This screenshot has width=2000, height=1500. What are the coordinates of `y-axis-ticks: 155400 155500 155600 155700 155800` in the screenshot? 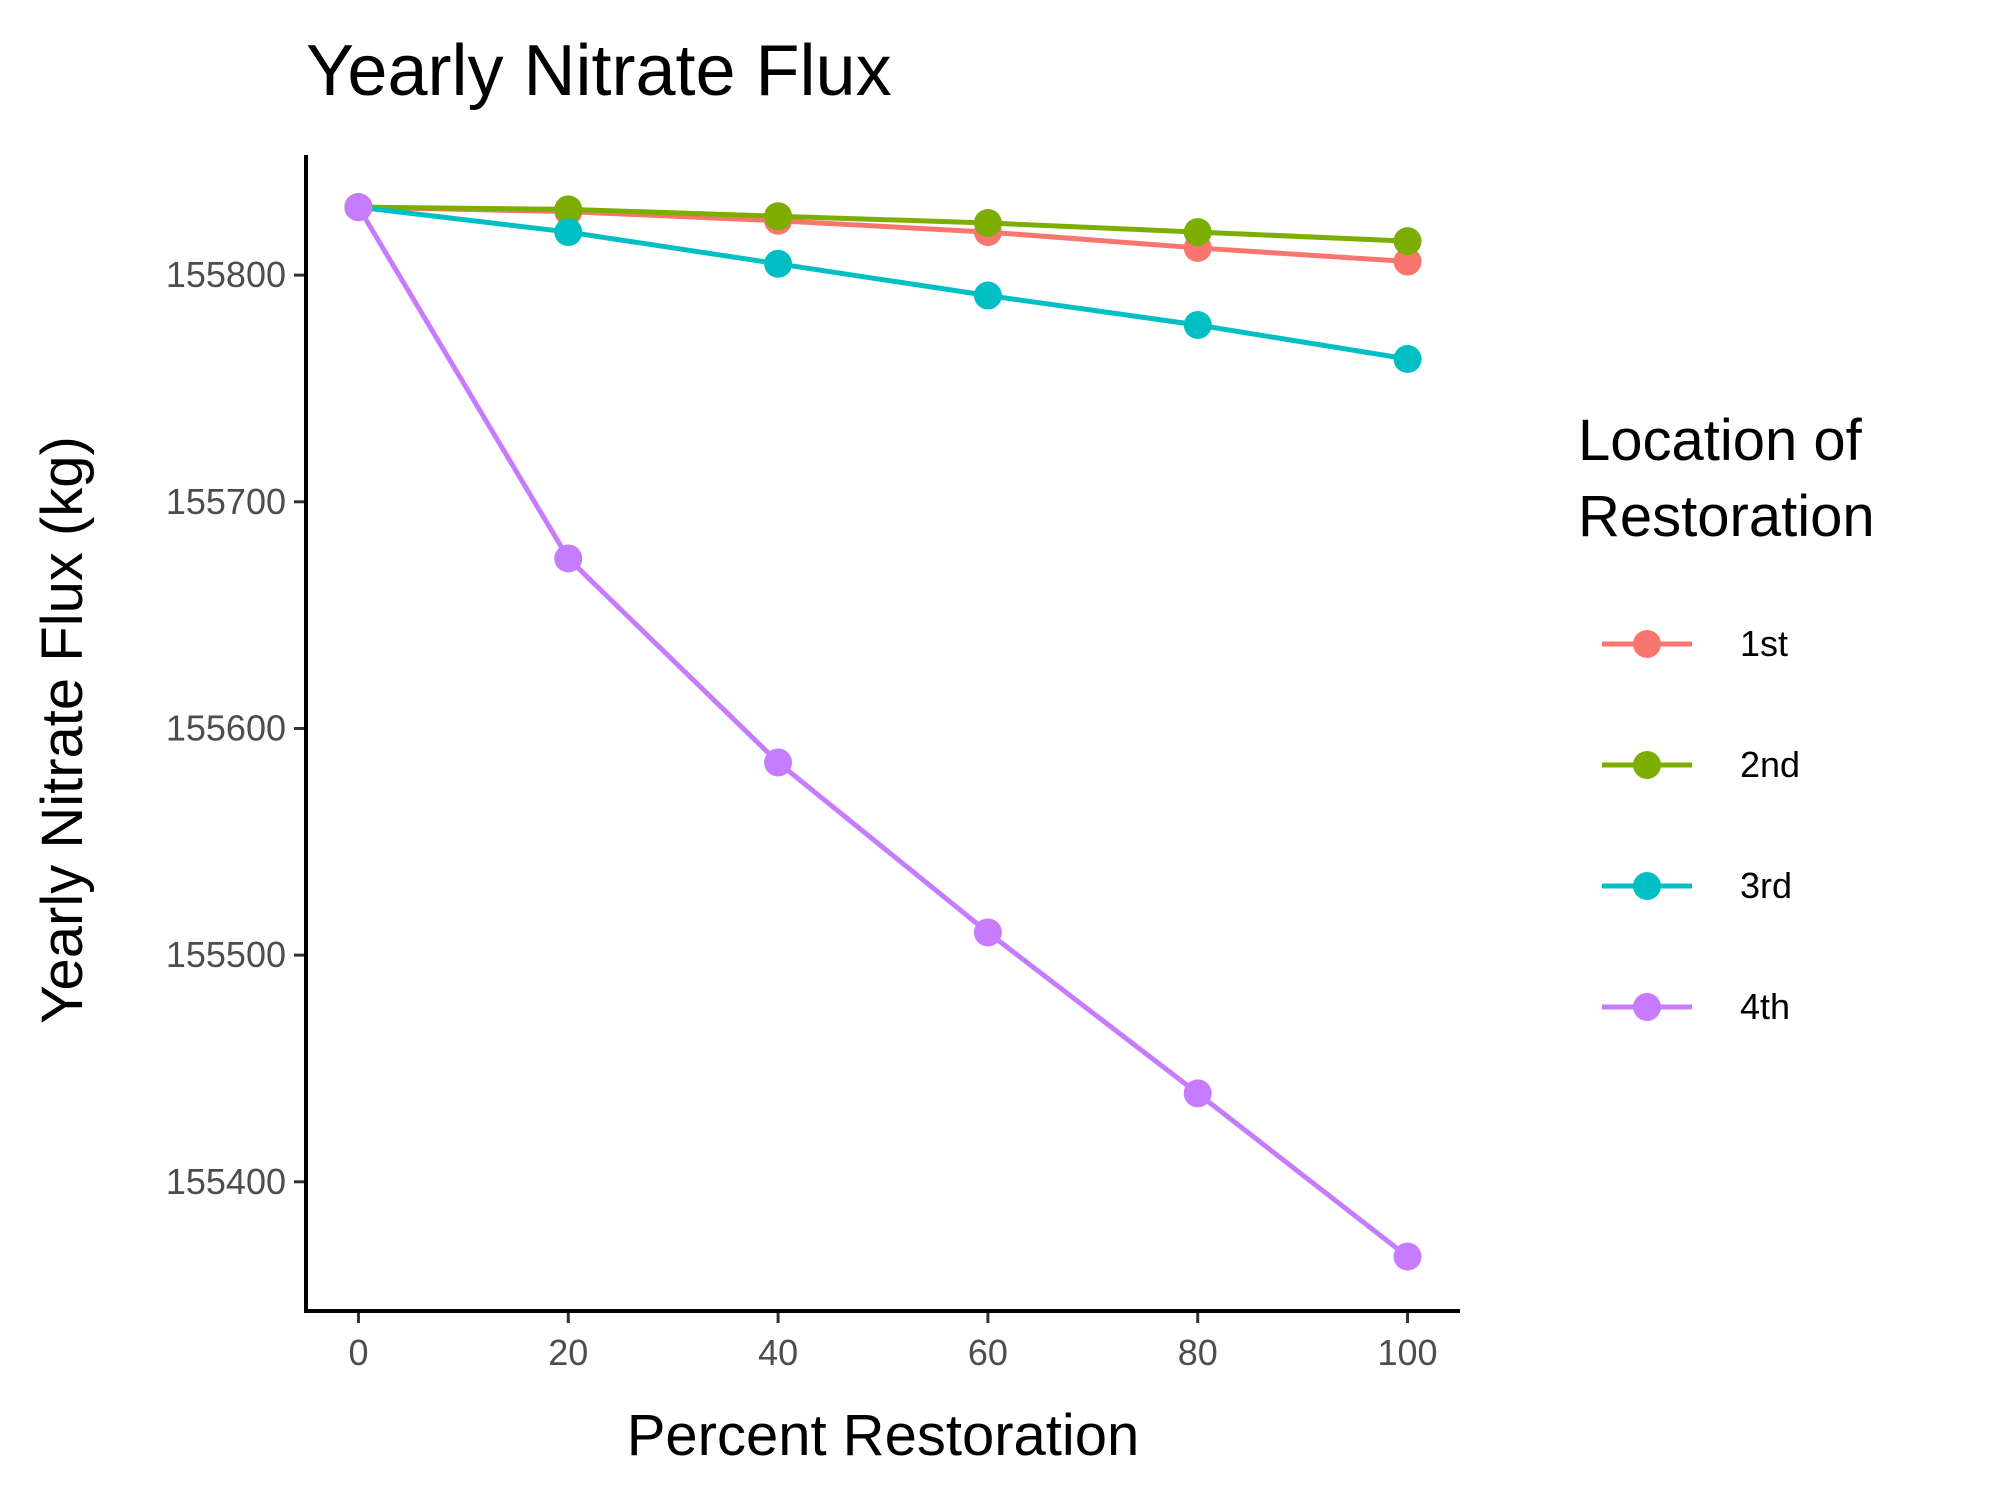 It's located at (236, 728).